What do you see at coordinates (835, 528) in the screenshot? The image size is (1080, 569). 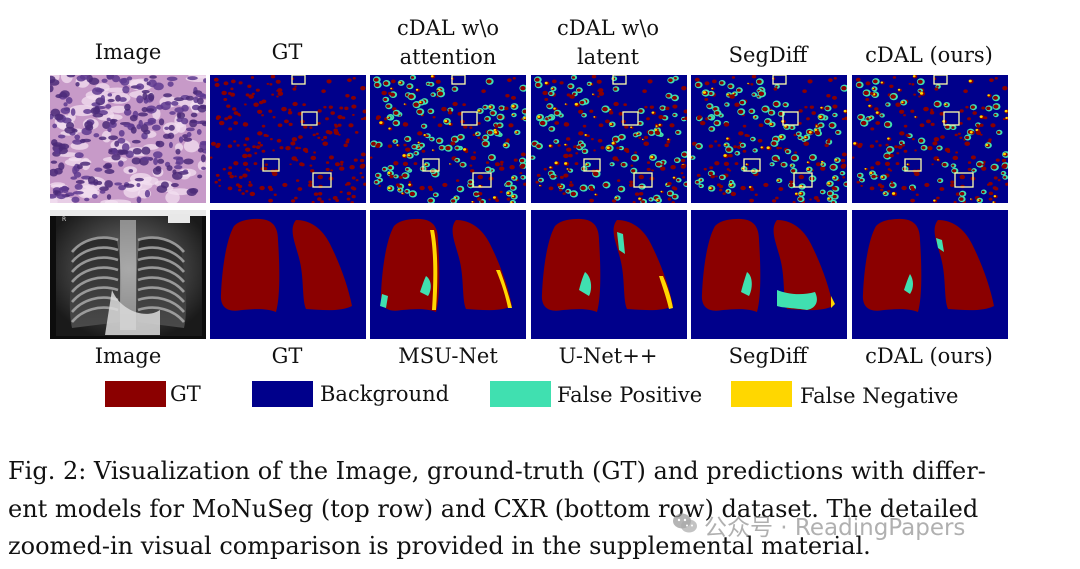 I see `watermark-text: 公众号 · ReadingPapers` at bounding box center [835, 528].